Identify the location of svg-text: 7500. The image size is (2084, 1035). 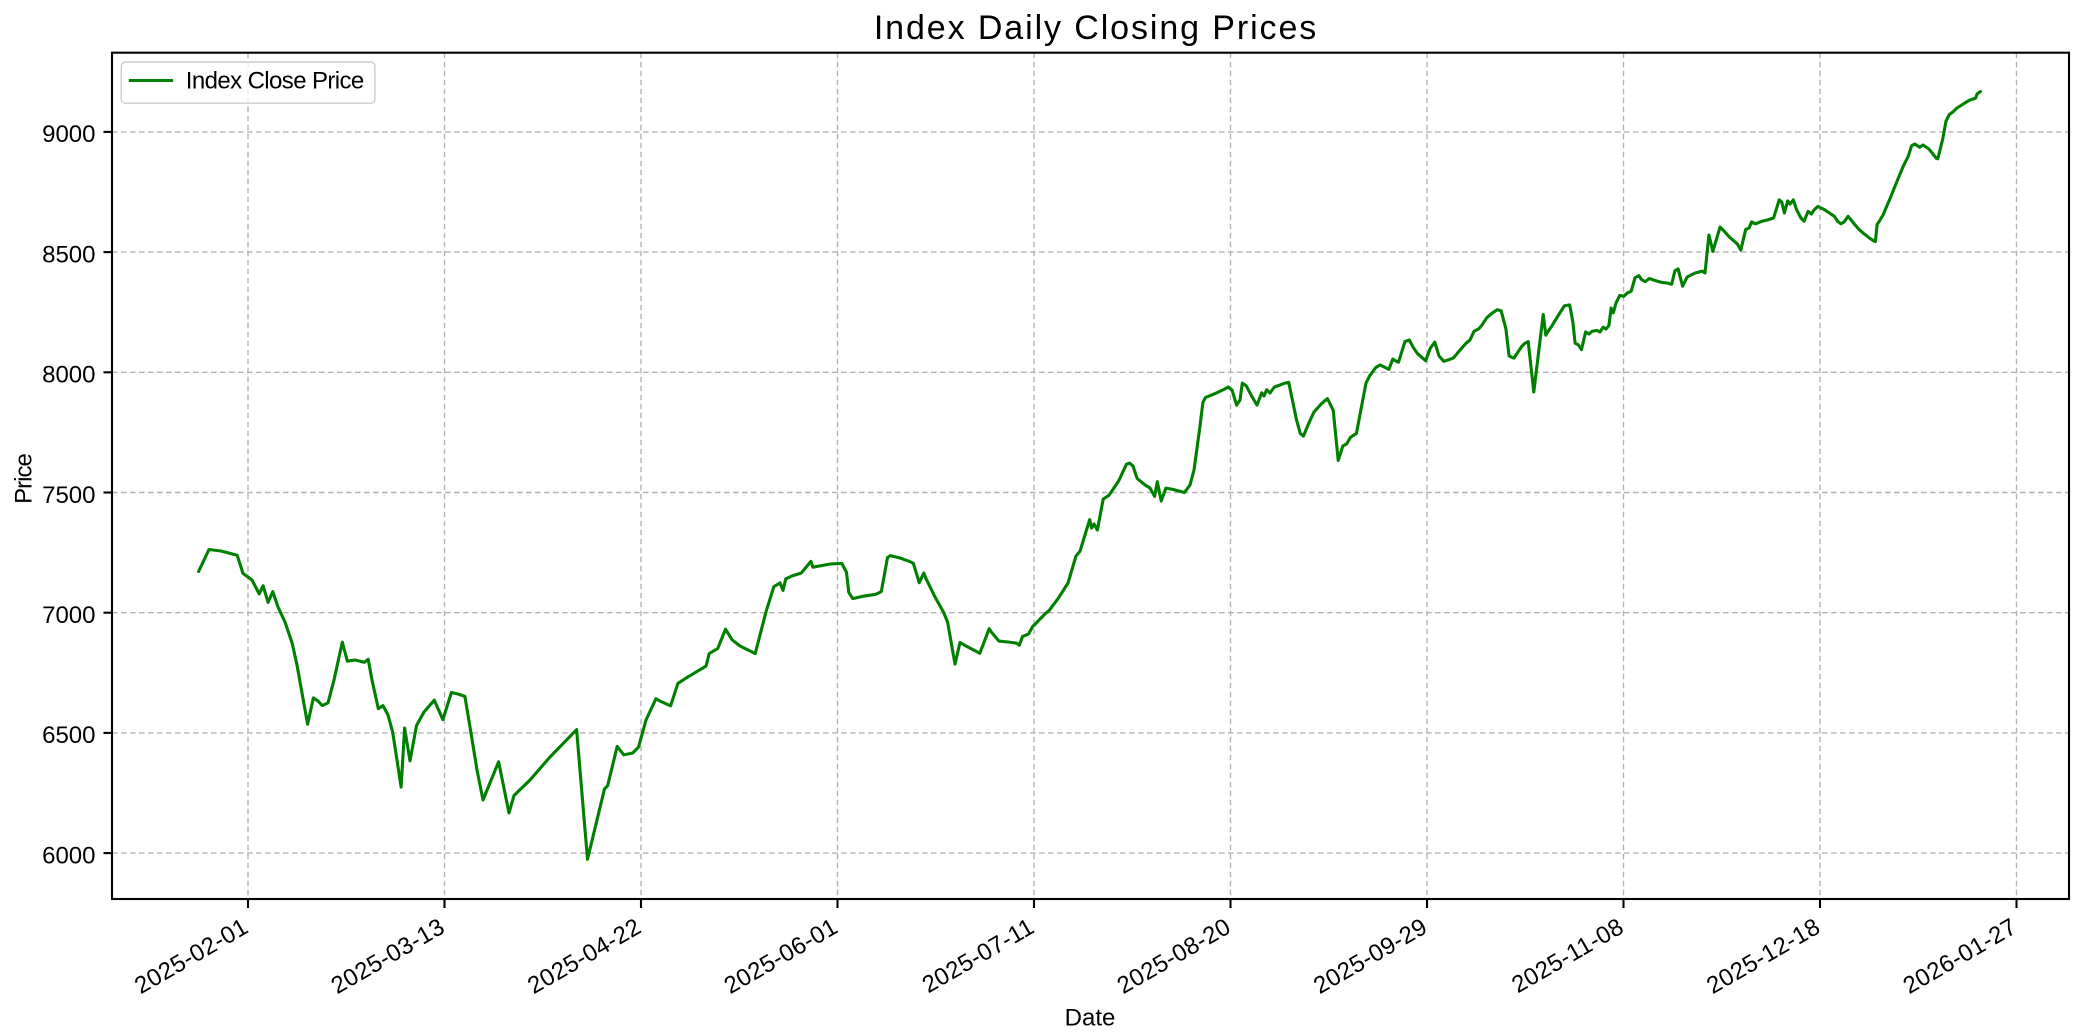
(68, 495).